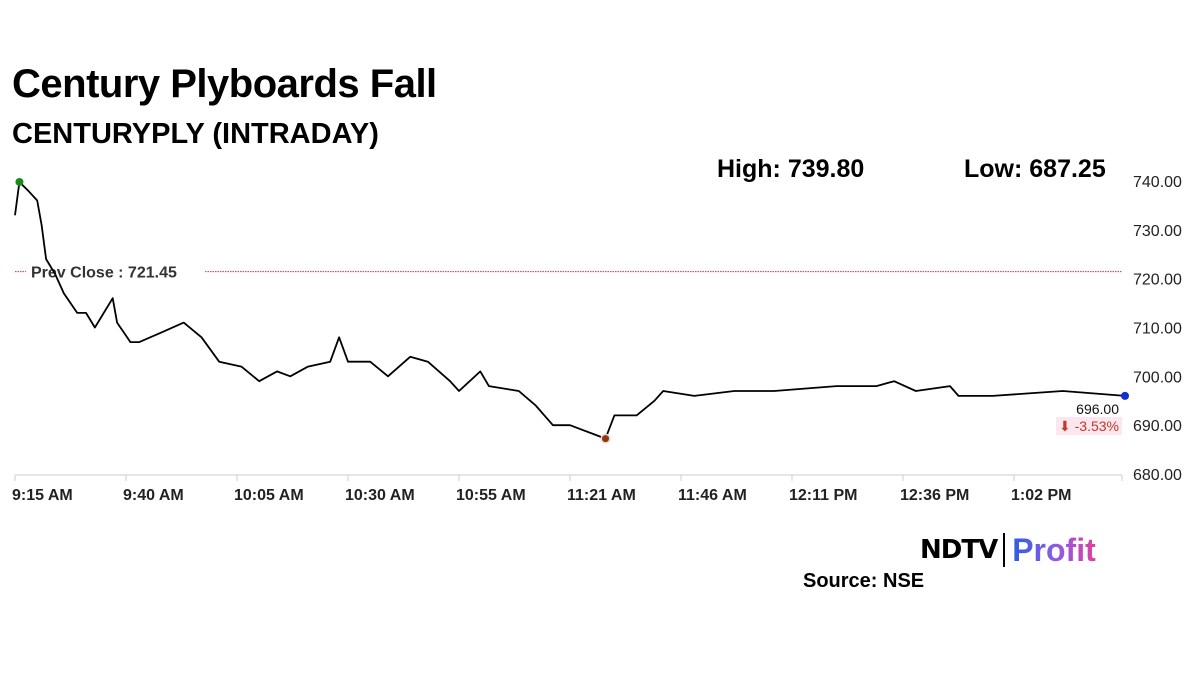 The image size is (1200, 675). I want to click on last-price-marker, so click(1125, 395).